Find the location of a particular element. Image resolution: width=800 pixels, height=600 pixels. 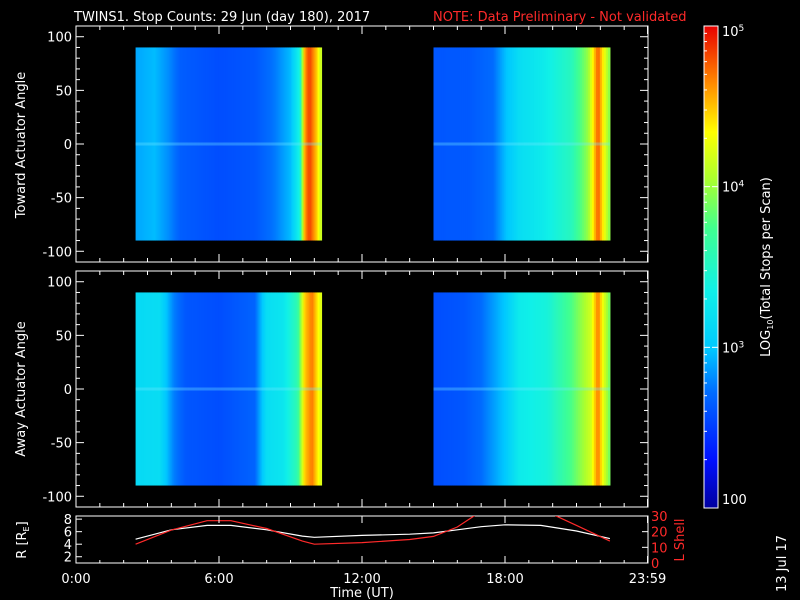

colorbar-frame is located at coordinates (711, 267).